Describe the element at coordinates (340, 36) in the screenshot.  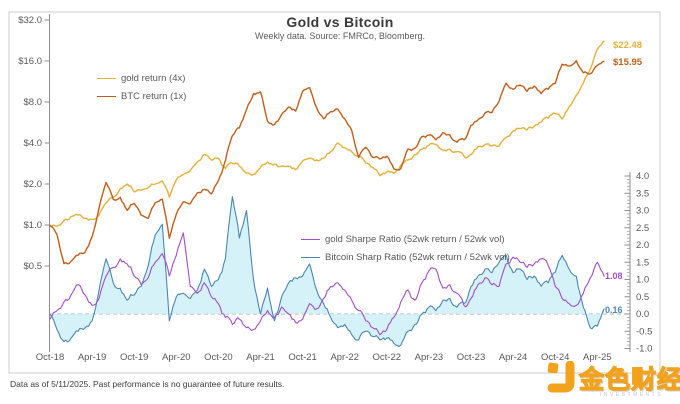
I see `chart-subtitle: Weekly data. Source: FMRCo, Bloomberg.` at that location.